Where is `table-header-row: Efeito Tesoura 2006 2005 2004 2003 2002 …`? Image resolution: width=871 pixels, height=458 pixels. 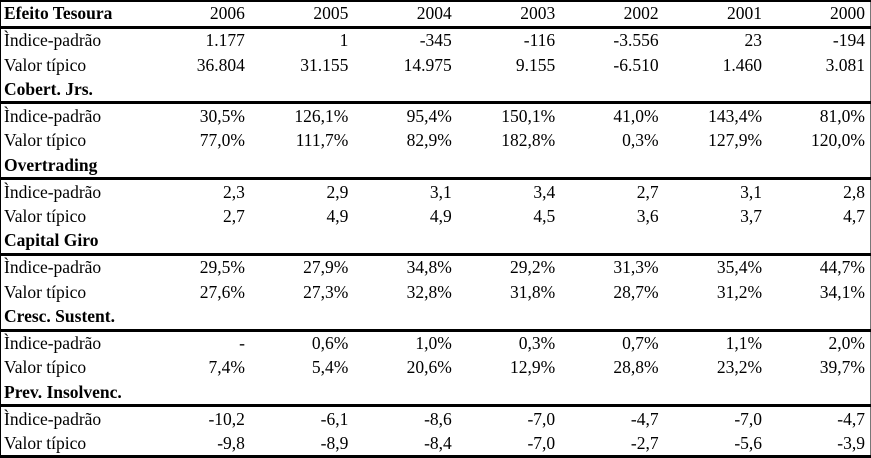 table-header-row: Efeito Tesoura 2006 2005 2004 2003 2002 … is located at coordinates (435, 15).